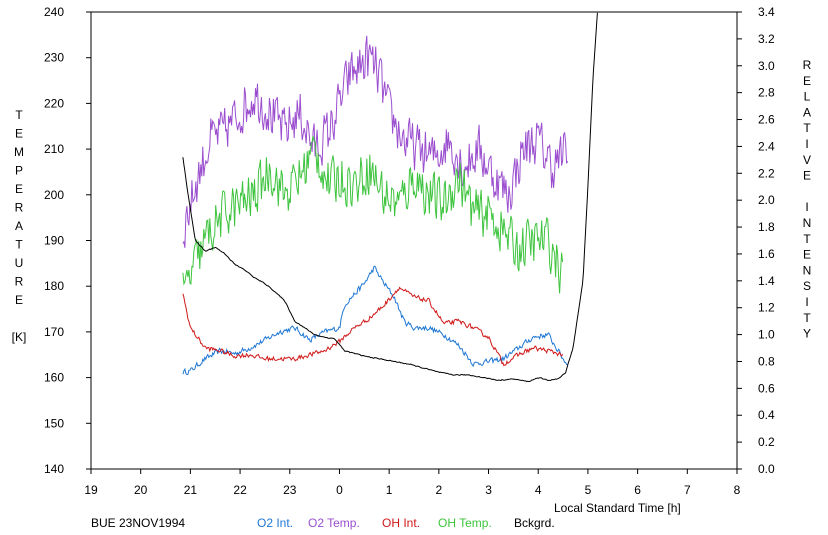 The width and height of the screenshot is (828, 535). I want to click on x-tick-label: 1, so click(389, 490).